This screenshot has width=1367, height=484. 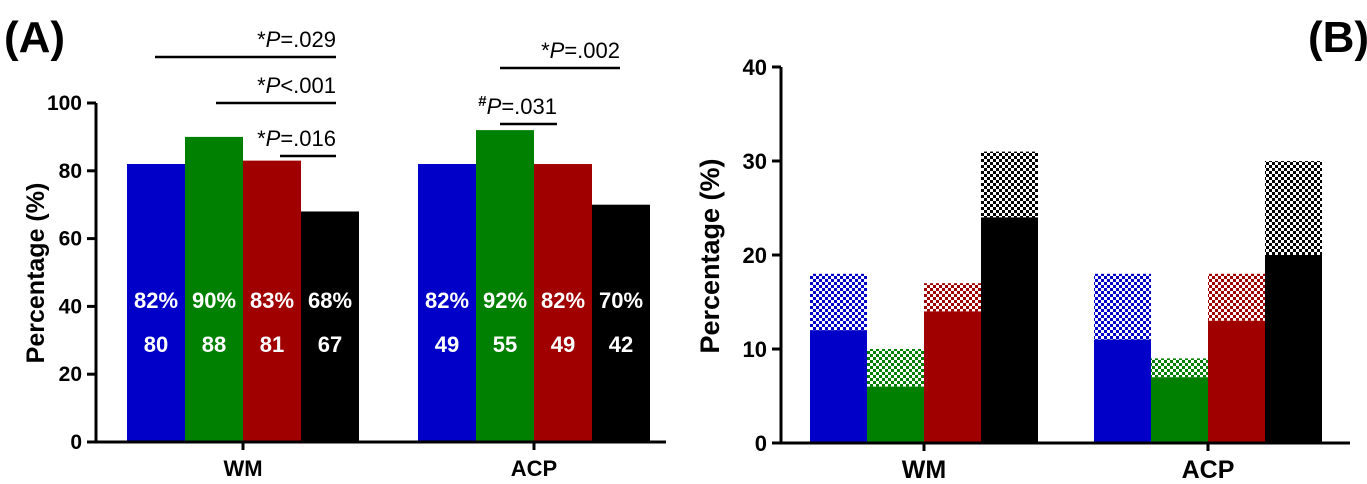 I want to click on panel-a-bar-percent-label: 70%, so click(x=621, y=300).